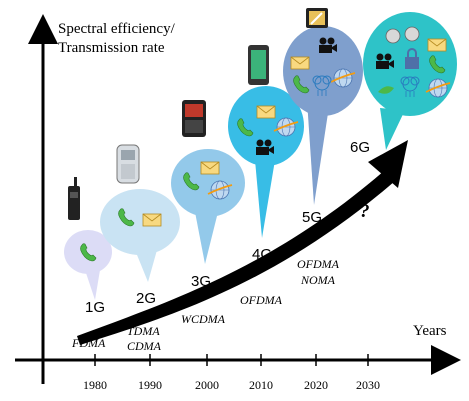 The width and height of the screenshot is (469, 401). Describe the element at coordinates (261, 300) in the screenshot. I see `tech-label-ofdma-4g: OFDMA` at that location.